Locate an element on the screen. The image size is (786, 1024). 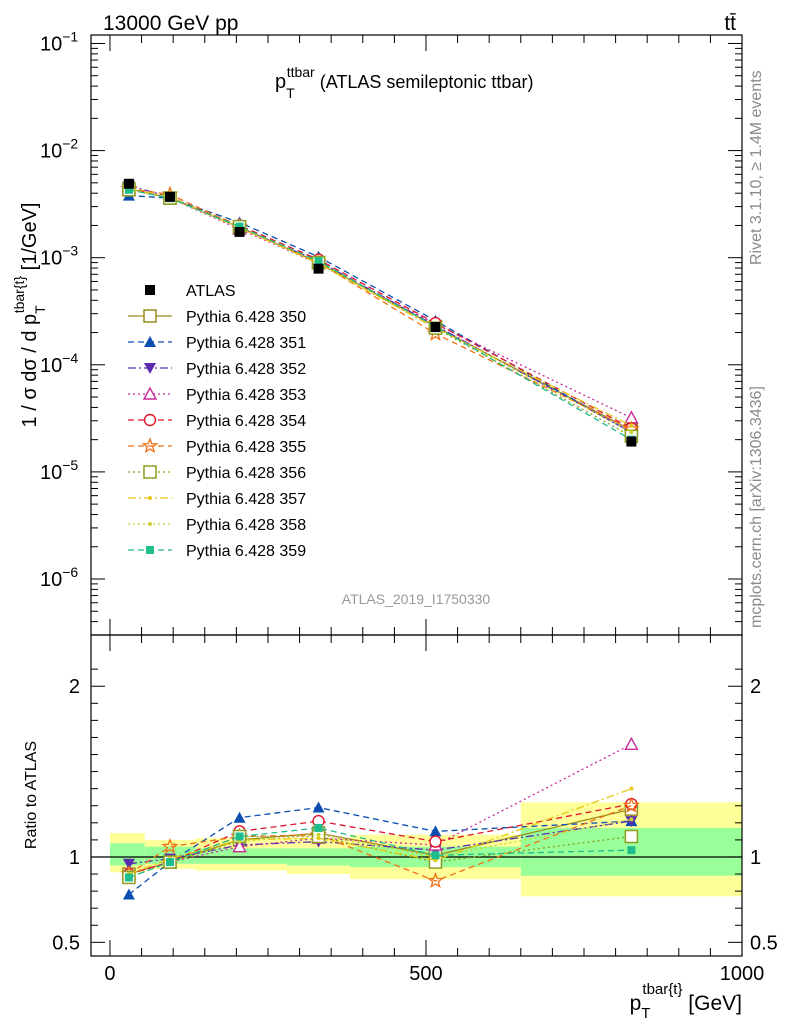
x-tick-label: 500 is located at coordinates (425, 974).